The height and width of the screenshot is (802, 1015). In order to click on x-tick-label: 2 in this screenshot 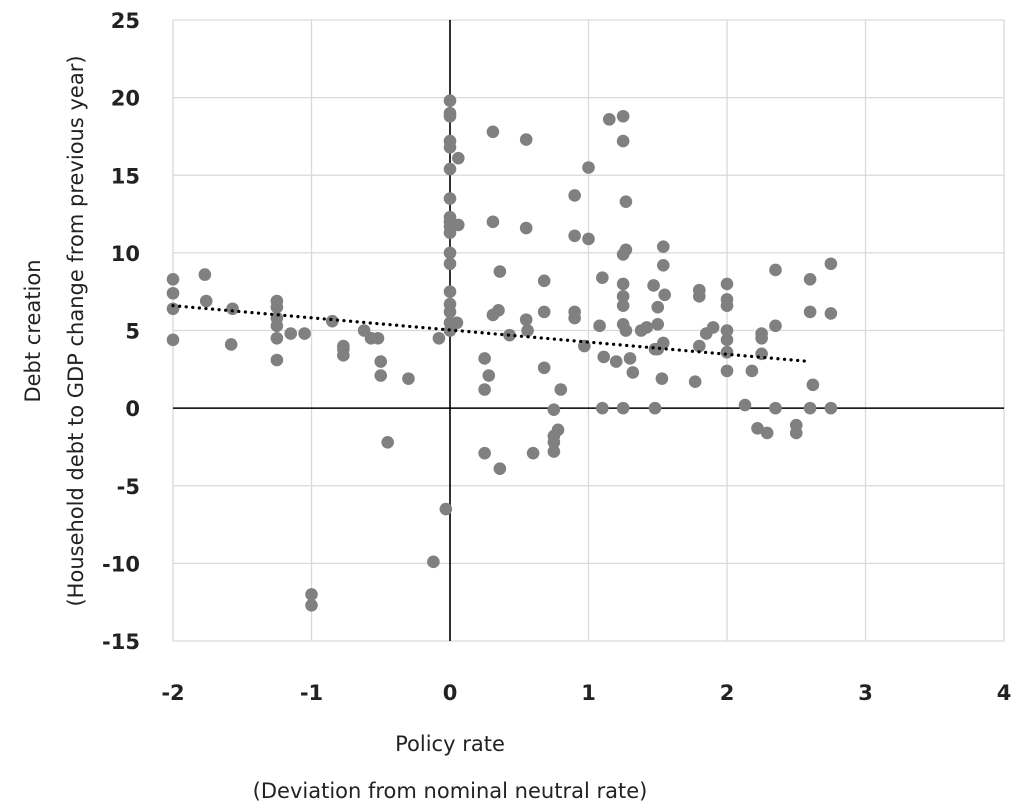, I will do `click(727, 693)`.